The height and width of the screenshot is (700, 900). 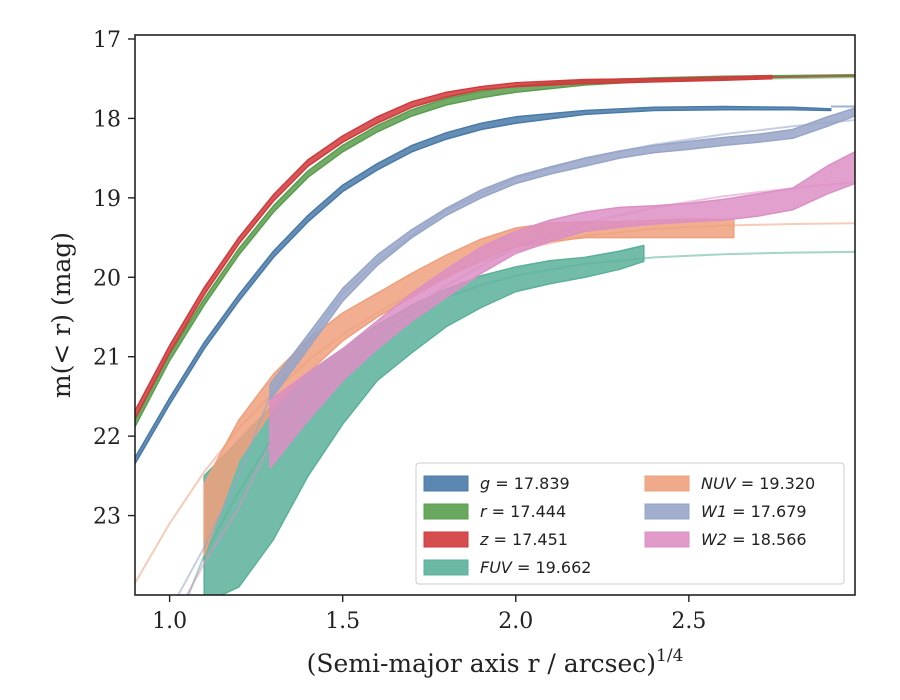 I want to click on legend-swatch-w1, so click(x=667, y=511).